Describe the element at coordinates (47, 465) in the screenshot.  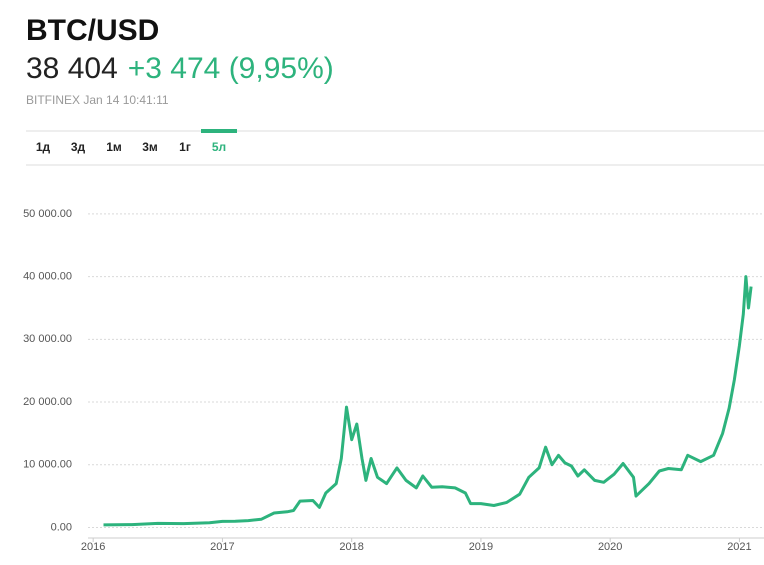
I see `y-tick-label: 10 000.00` at that location.